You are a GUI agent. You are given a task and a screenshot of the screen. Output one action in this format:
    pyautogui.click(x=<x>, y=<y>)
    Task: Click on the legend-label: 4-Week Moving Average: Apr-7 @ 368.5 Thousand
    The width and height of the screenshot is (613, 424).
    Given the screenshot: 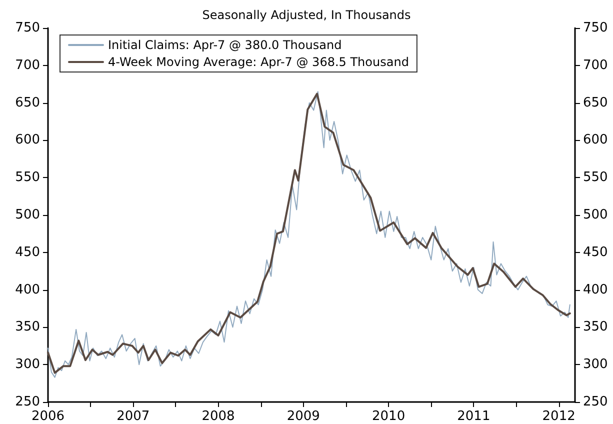 What is the action you would take?
    pyautogui.click(x=258, y=62)
    